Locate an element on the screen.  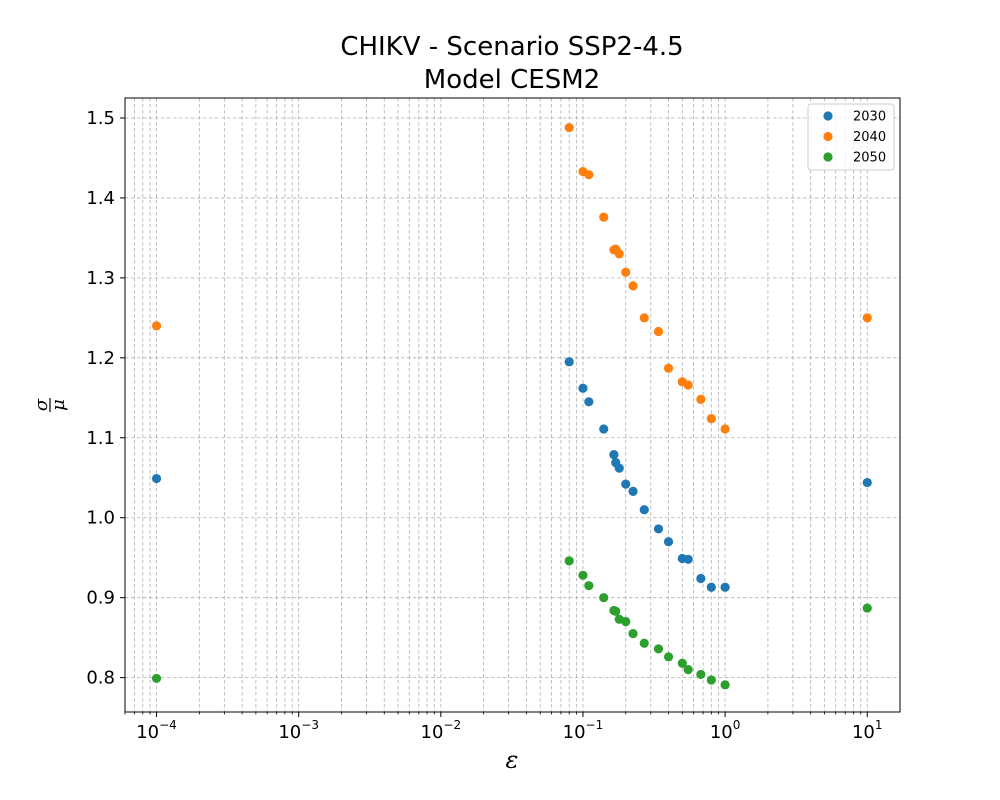
x-tick-label: 10⁻² is located at coordinates (441, 730).